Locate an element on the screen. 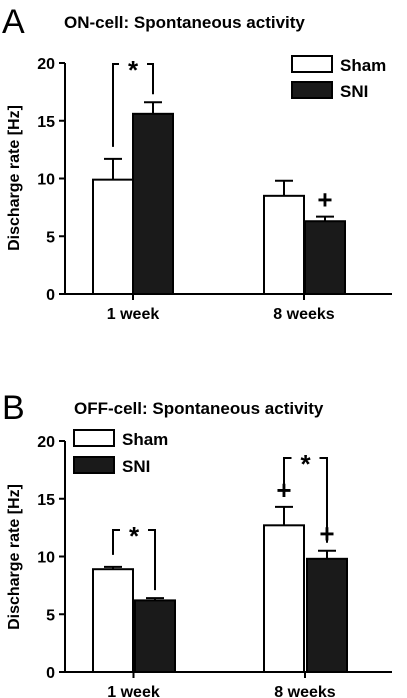 This screenshot has width=407, height=698. panel-a-significance-star: * is located at coordinates (133, 70).